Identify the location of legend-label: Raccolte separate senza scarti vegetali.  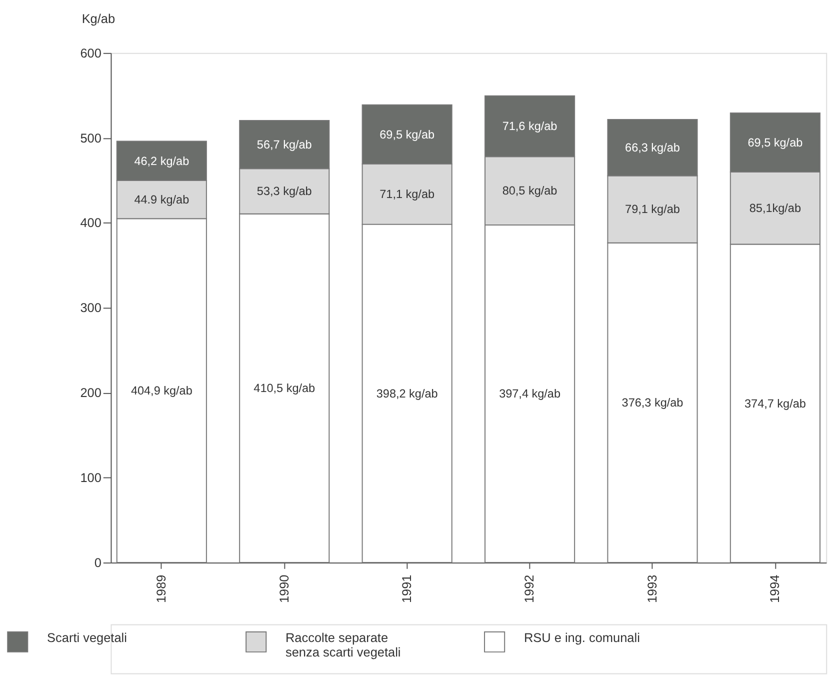
(343, 645).